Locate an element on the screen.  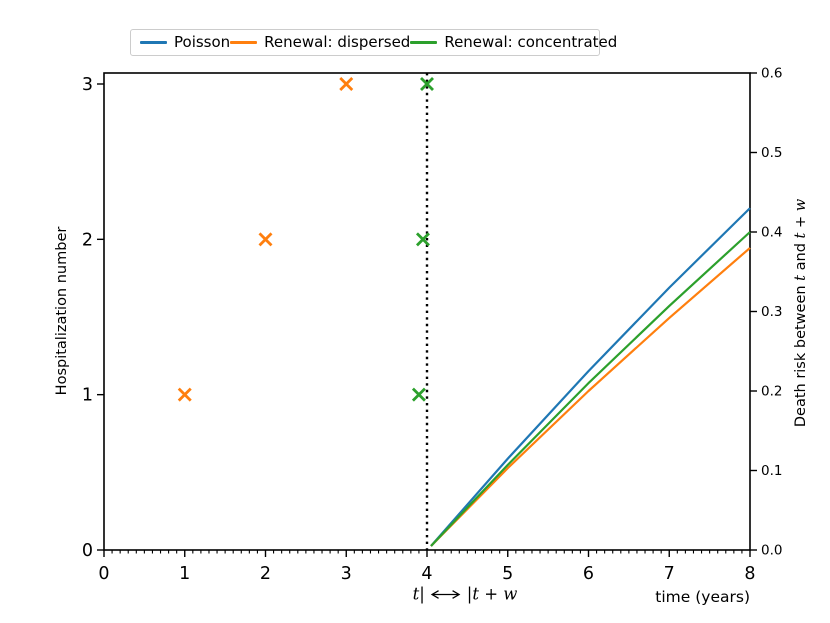
x-tick-label: 4 is located at coordinates (426, 574).